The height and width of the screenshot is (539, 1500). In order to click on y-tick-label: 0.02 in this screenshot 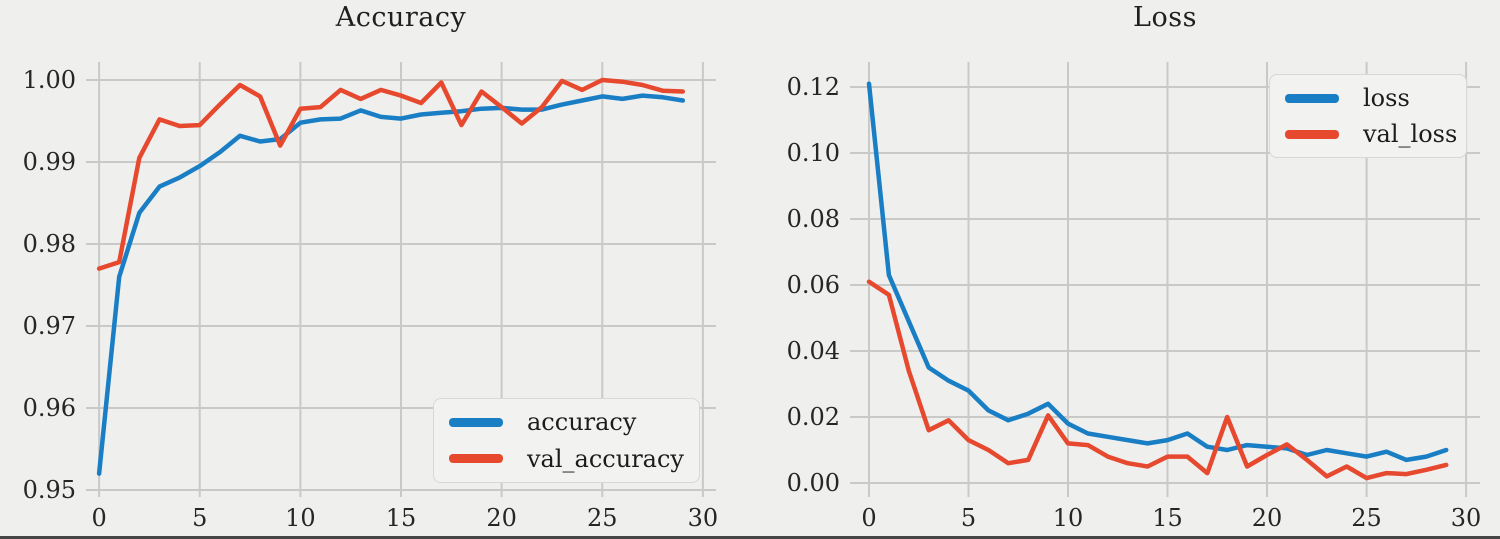, I will do `click(813, 417)`.